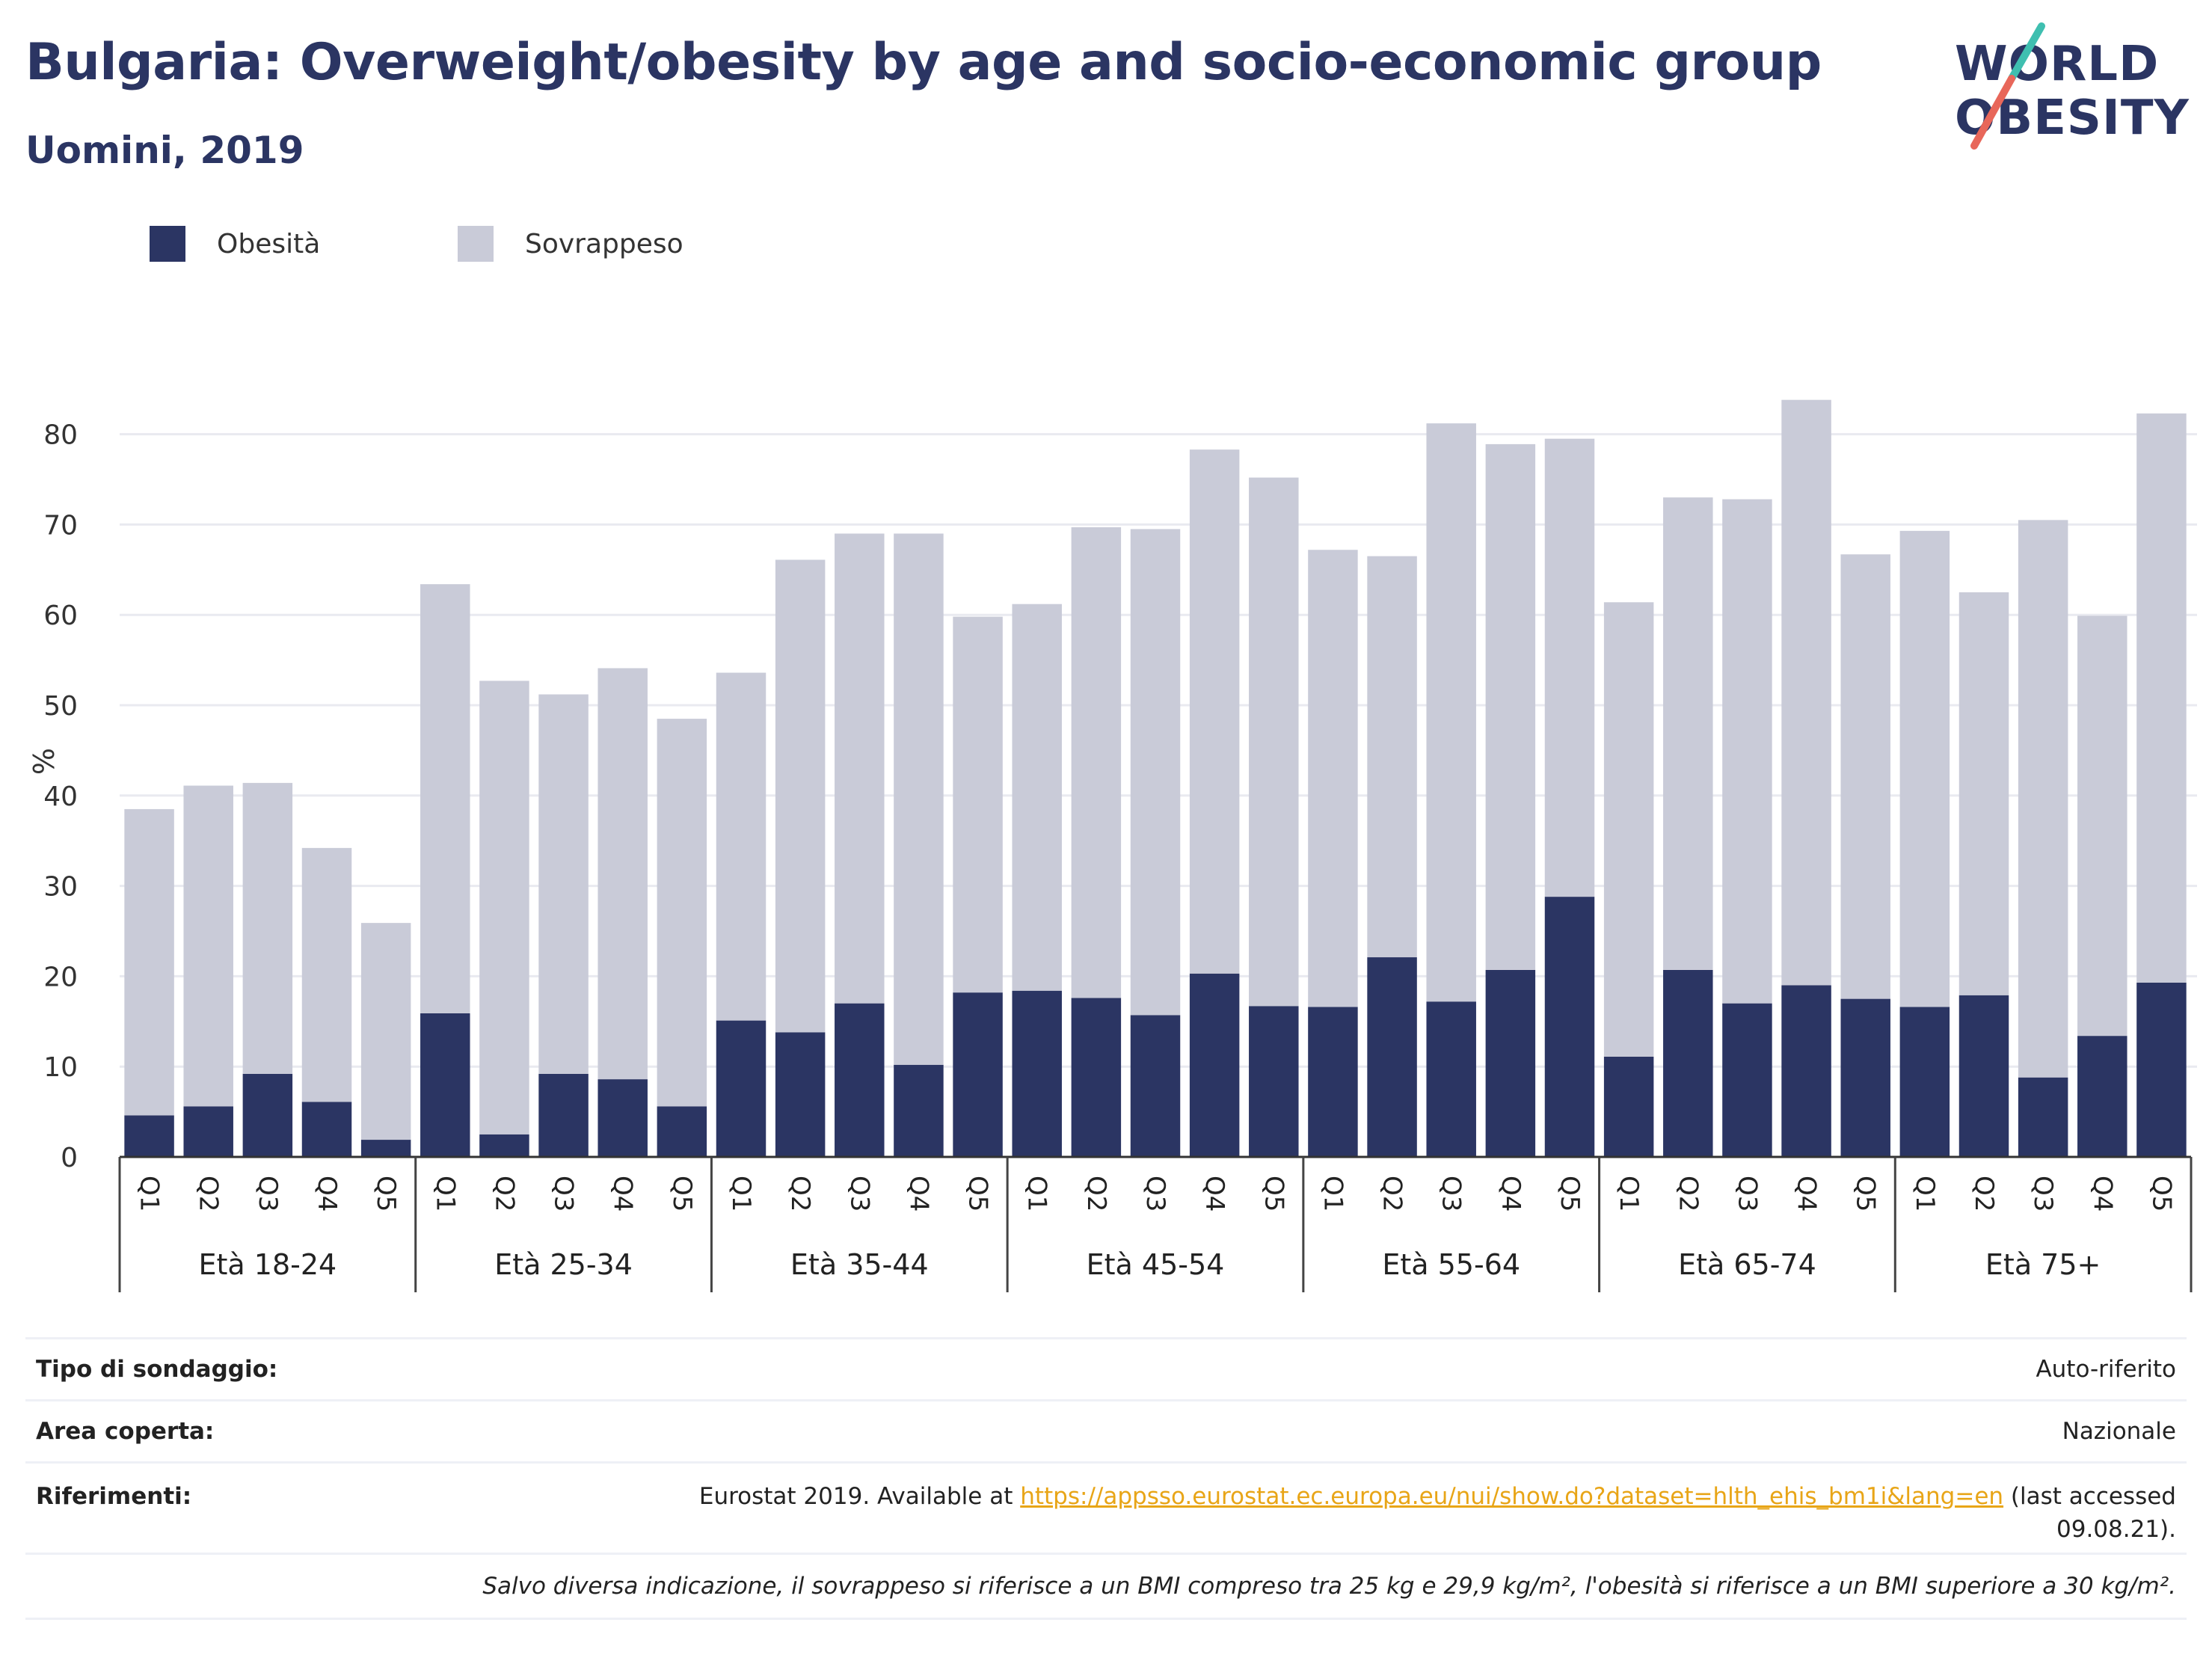 This screenshot has height=1655, width=2212. Describe the element at coordinates (563, 1264) in the screenshot. I see `group-label: Età 25-34` at that location.